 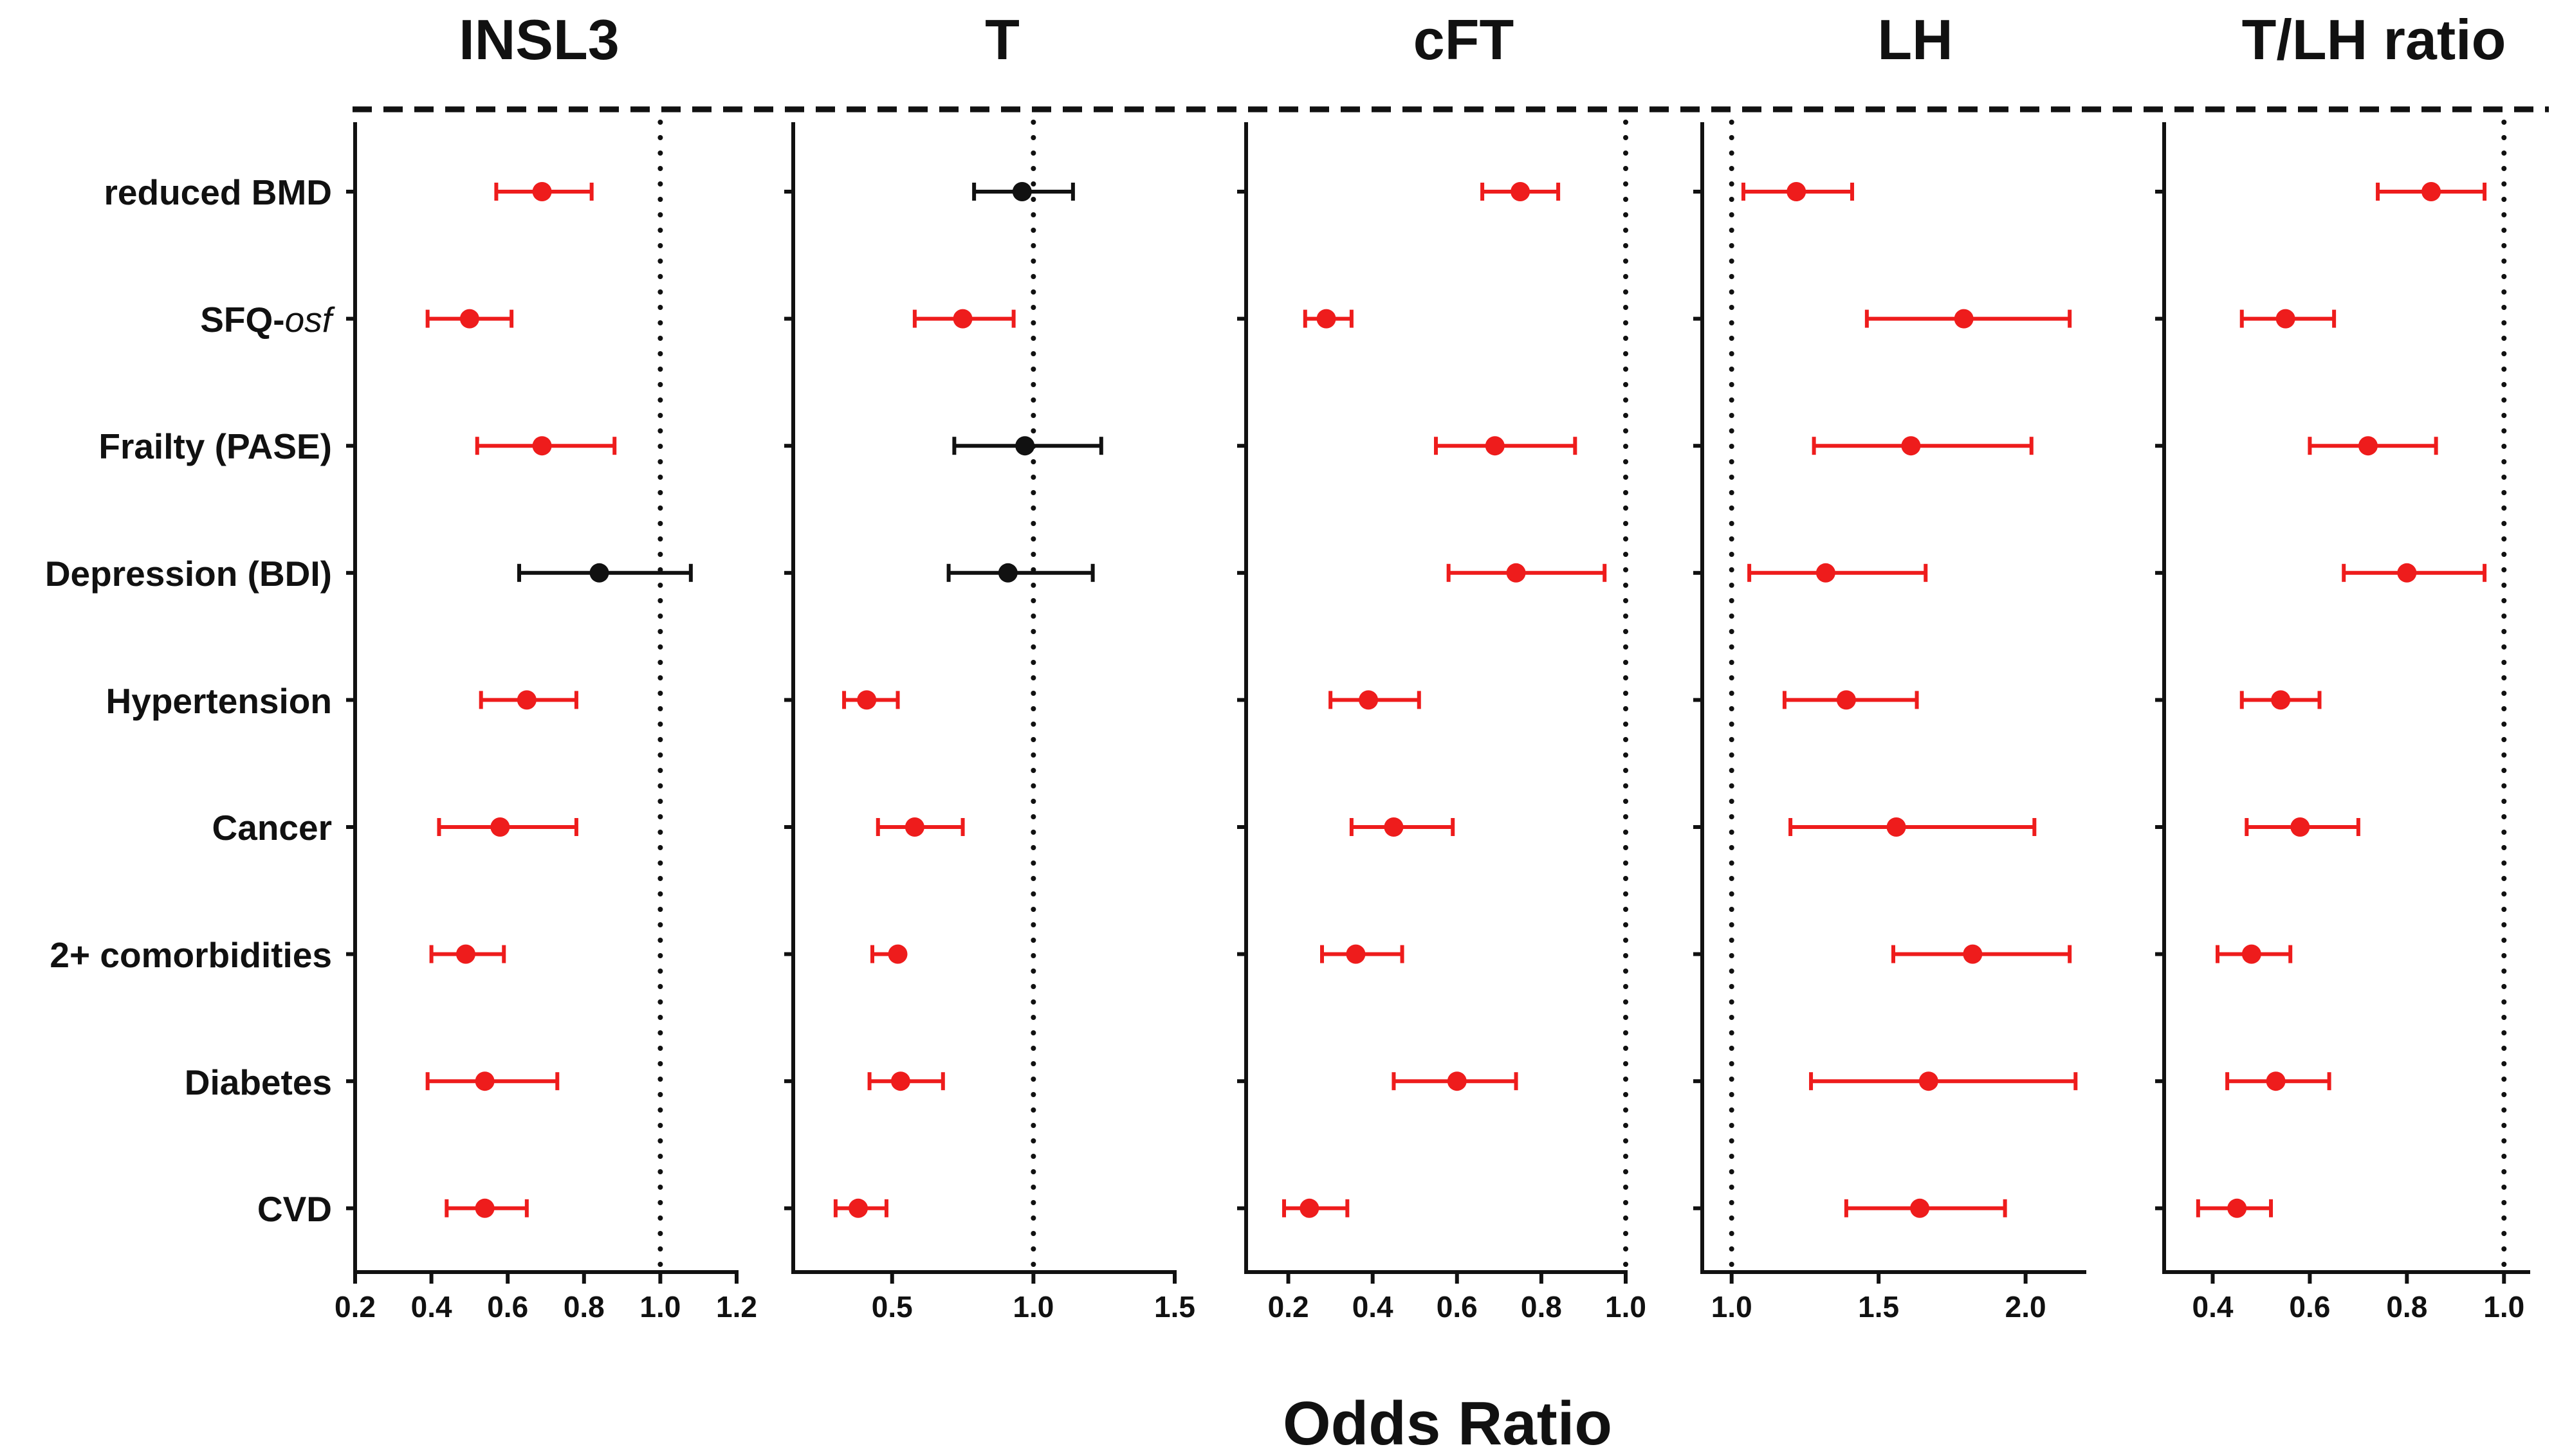 What do you see at coordinates (1372, 1307) in the screenshot?
I see `x-tick-label-cft-1: 0.4` at bounding box center [1372, 1307].